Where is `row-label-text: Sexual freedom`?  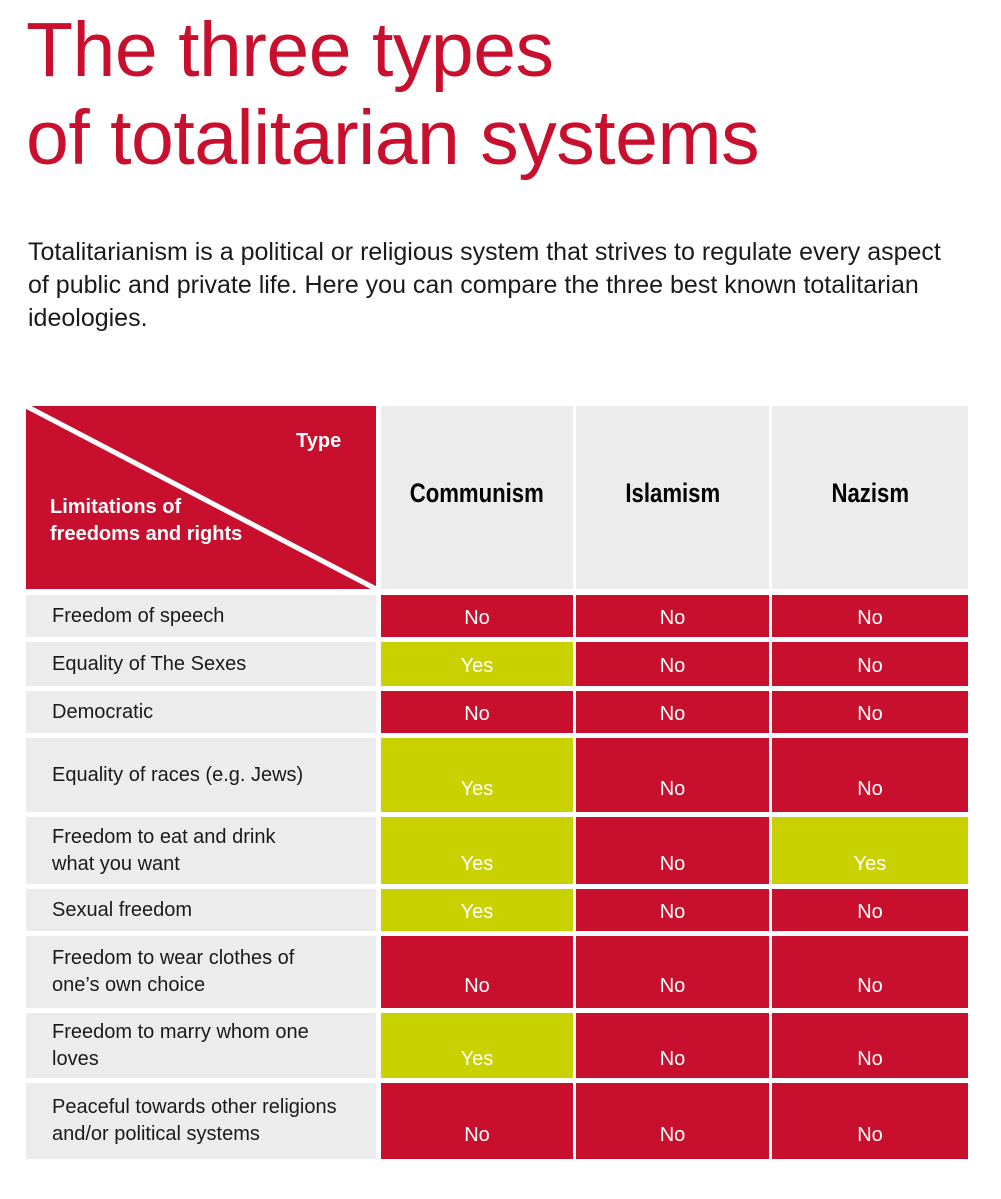
row-label-text: Sexual freedom is located at coordinates (122, 909).